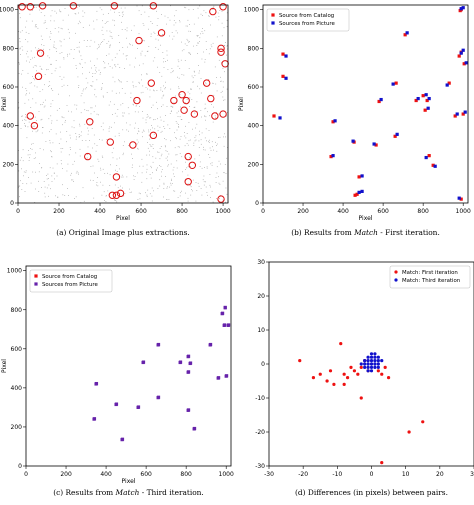 The width and height of the screenshot is (474, 505). Describe the element at coordinates (146, 474) in the screenshot. I see `x-tick-label: 600` at that location.